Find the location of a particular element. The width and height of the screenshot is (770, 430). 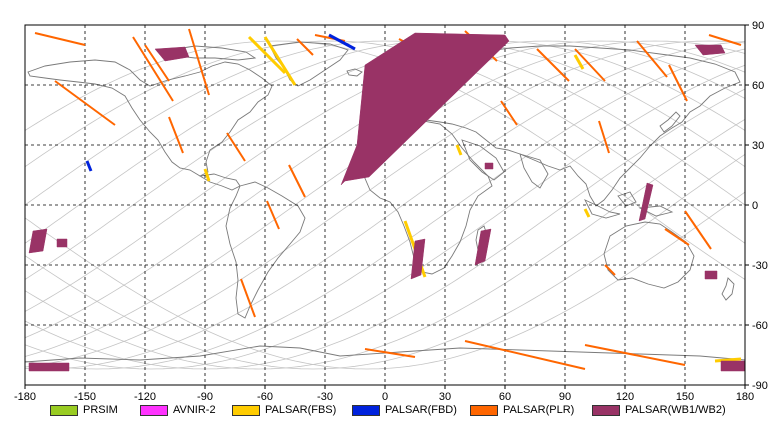

legend-label: AVNIR-2 is located at coordinates (194, 410).